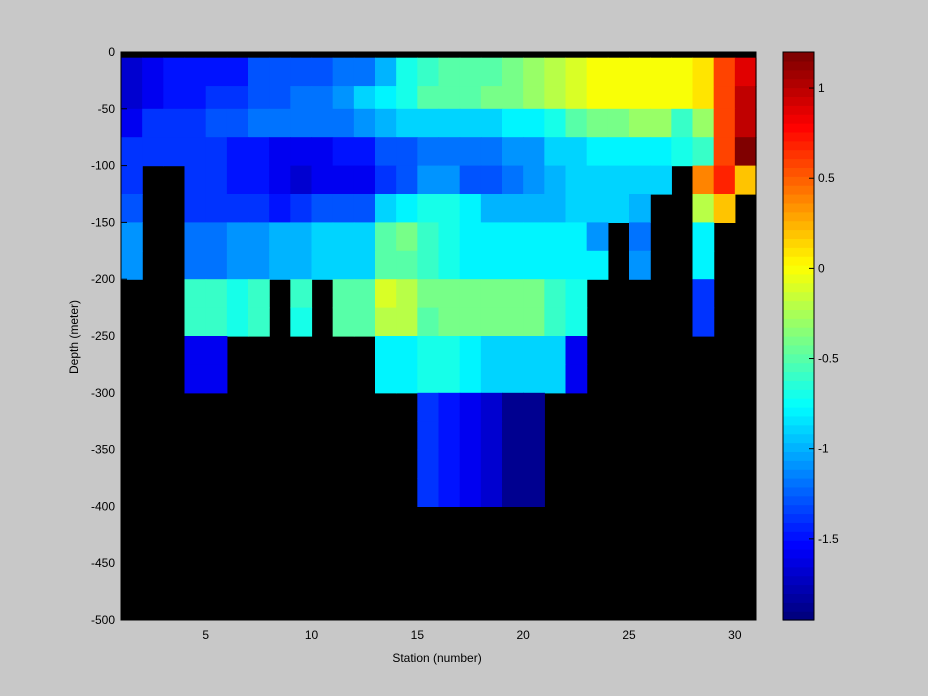 The width and height of the screenshot is (928, 696). What do you see at coordinates (418, 635) in the screenshot?
I see `x-tick-label: 15` at bounding box center [418, 635].